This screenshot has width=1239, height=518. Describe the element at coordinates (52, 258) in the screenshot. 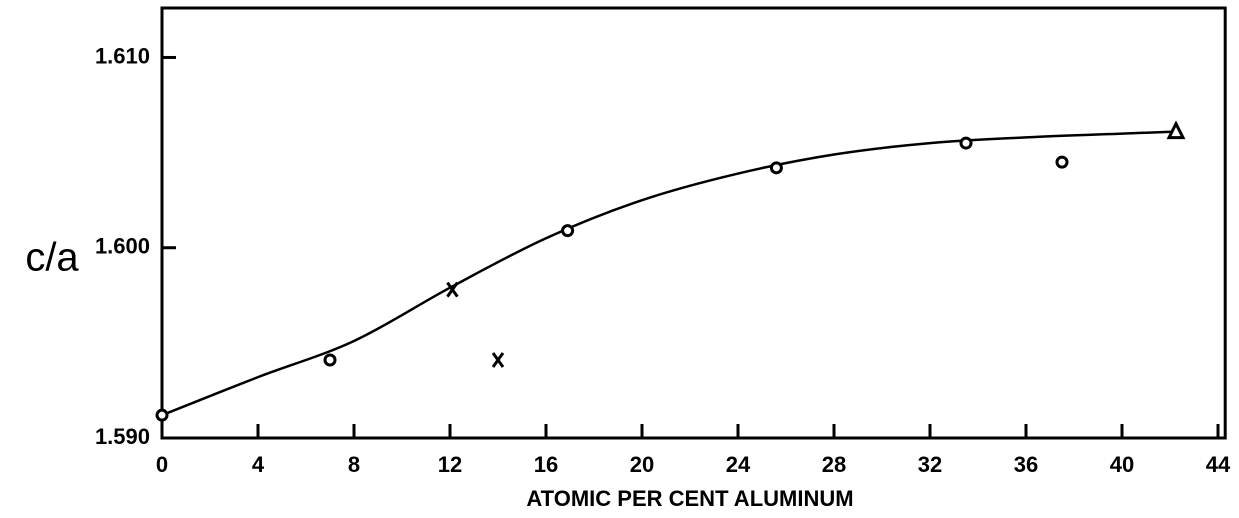

I see `y-axis-label: c/a` at that location.